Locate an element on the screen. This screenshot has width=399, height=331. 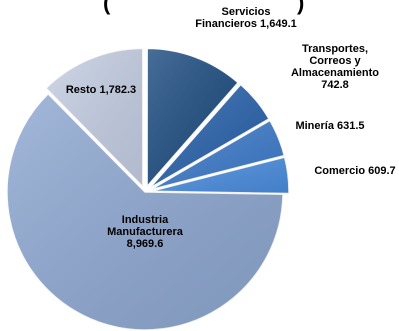
title-fragment-left: ( is located at coordinates (107, 7).